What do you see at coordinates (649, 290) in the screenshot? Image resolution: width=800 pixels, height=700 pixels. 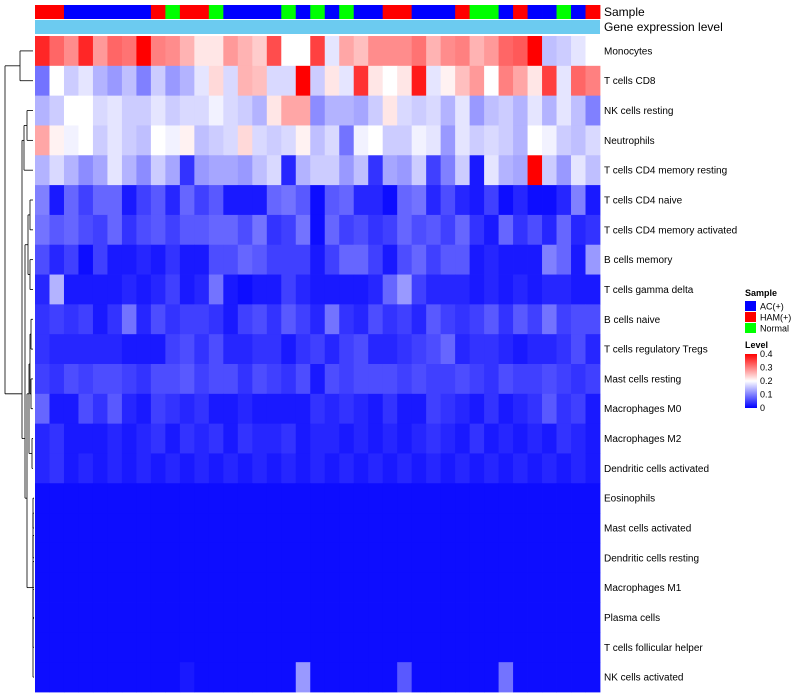 I see `row-label: T cells gamma delta` at bounding box center [649, 290].